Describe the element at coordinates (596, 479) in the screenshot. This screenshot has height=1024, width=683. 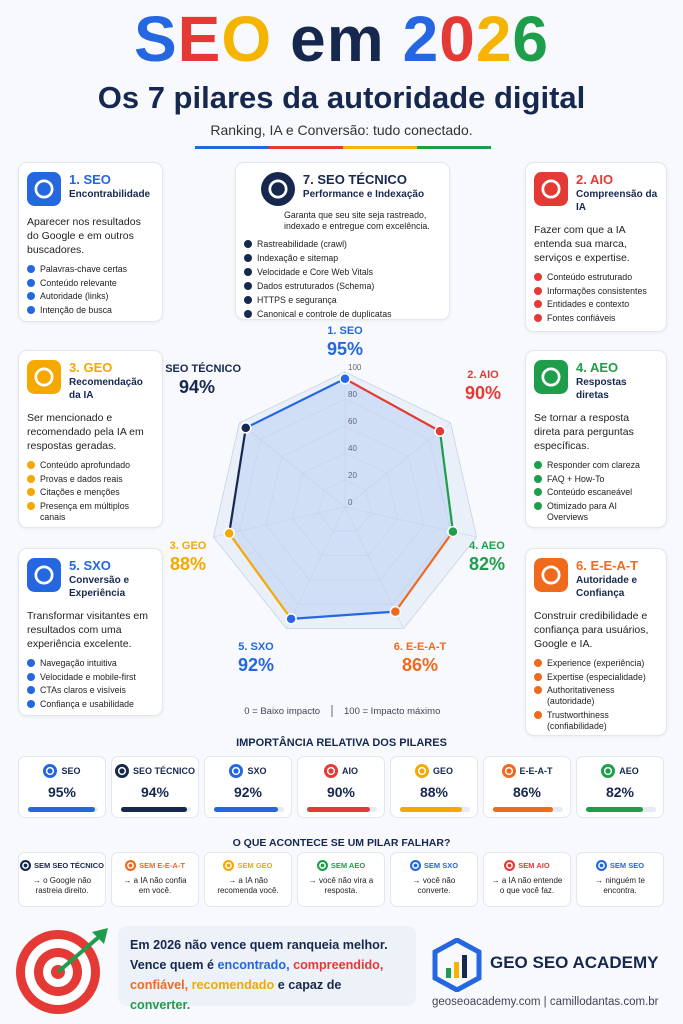
I see `card-bullet: FAQ + How-To` at that location.